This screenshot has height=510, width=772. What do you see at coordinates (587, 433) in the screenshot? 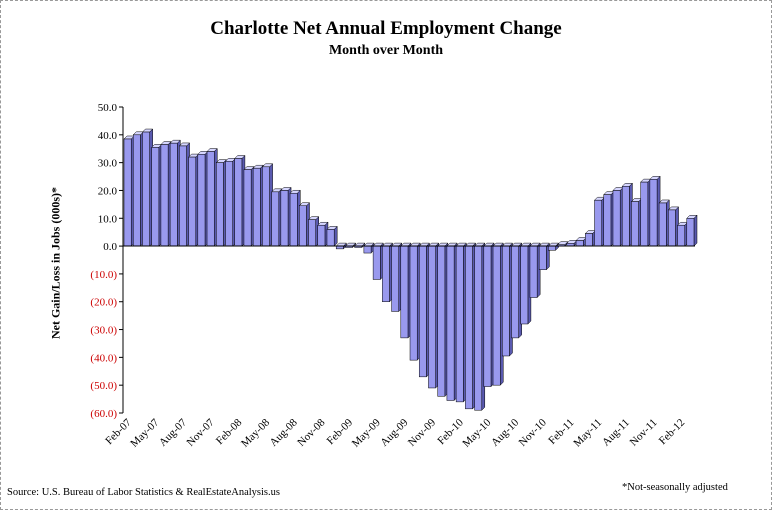
I see `x-tick-label: May-11` at bounding box center [587, 433].